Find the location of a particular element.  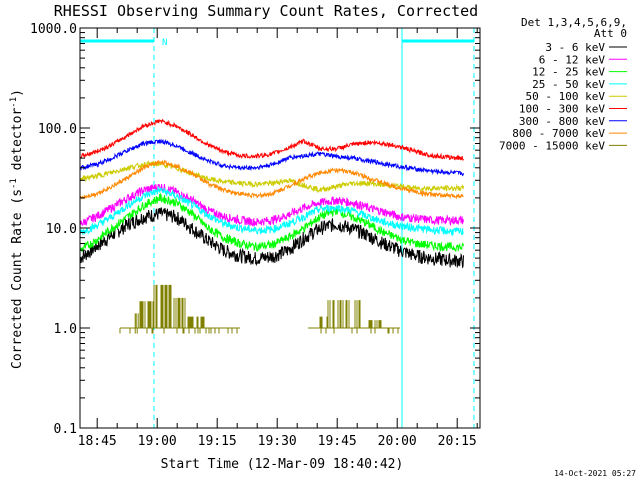

y-tick-label: 1.0 is located at coordinates (65, 329).